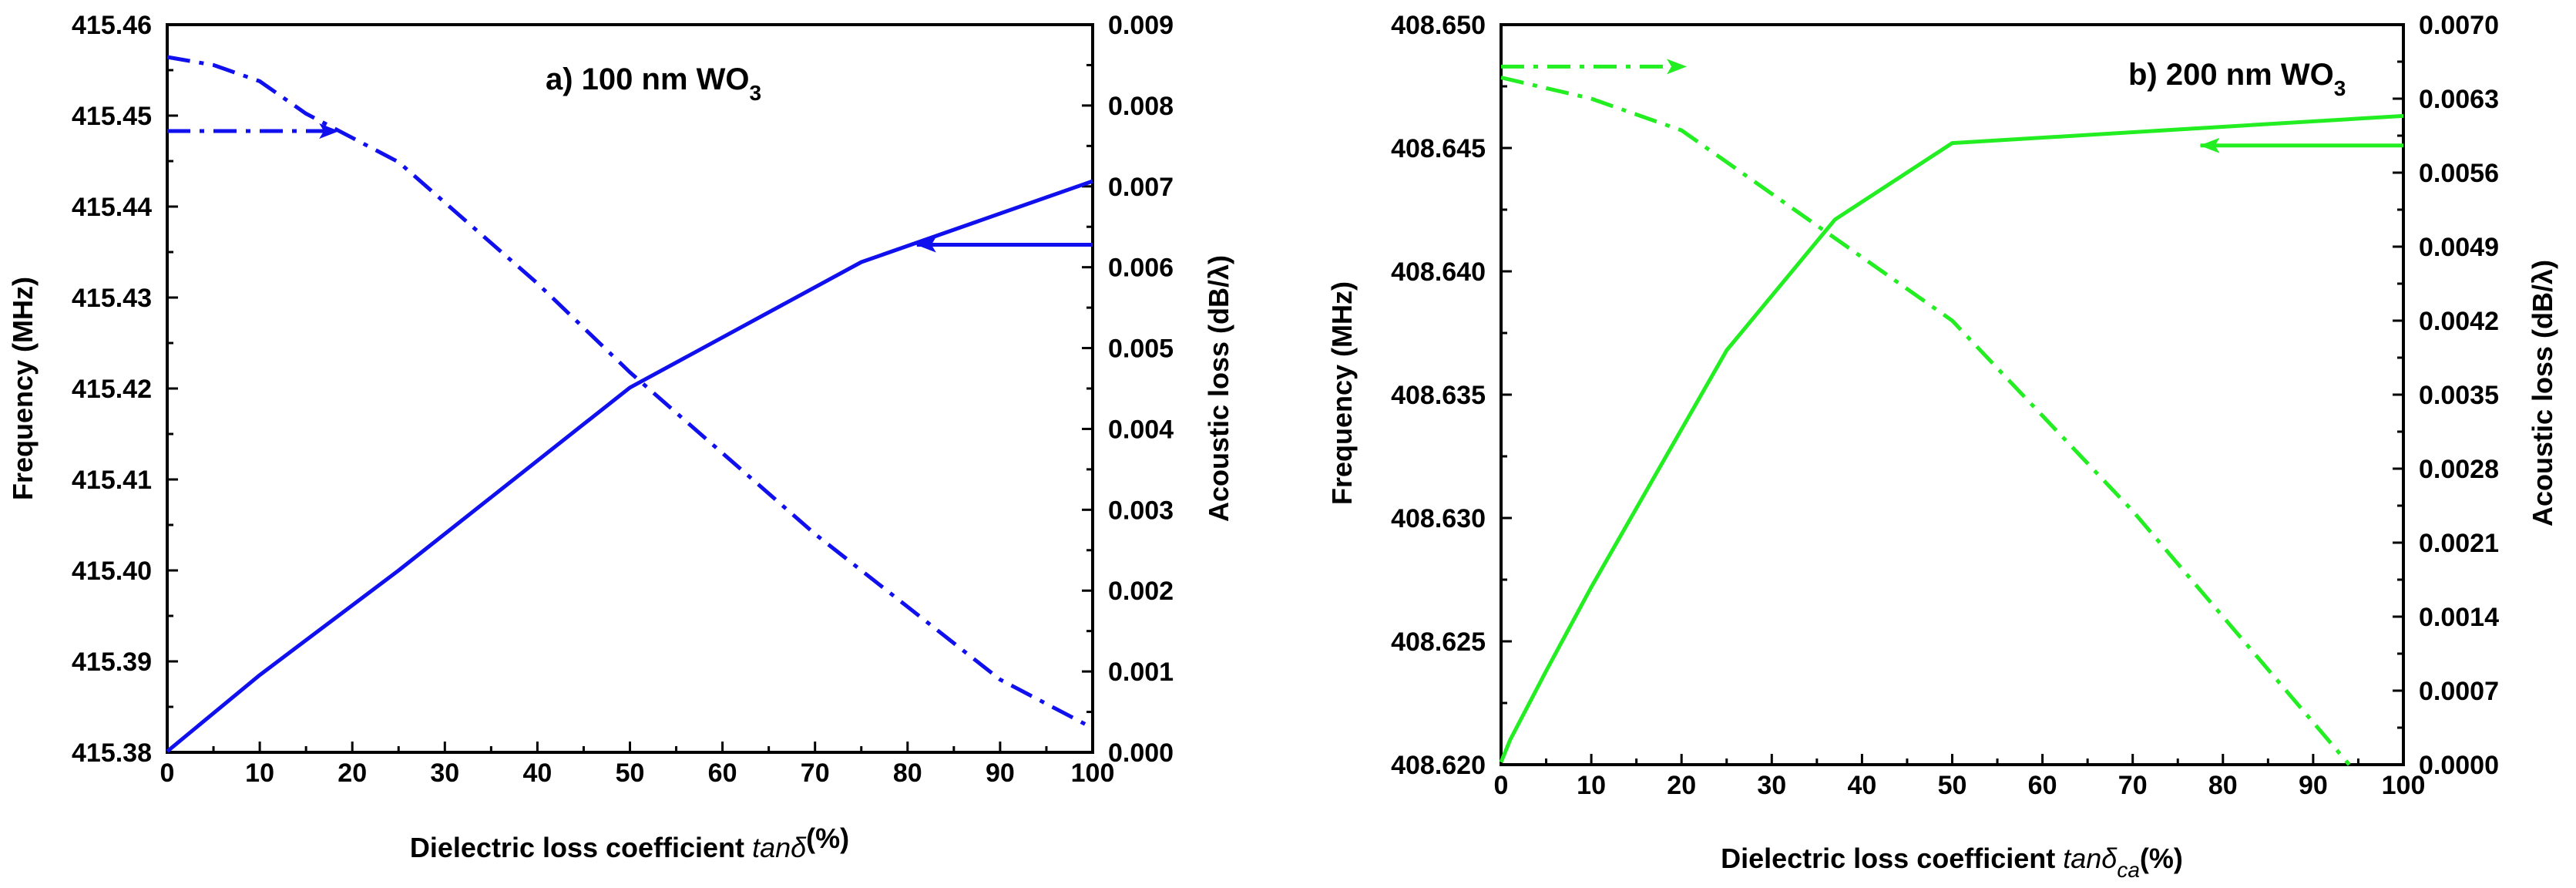 This screenshot has height=888, width=2576. What do you see at coordinates (2459, 692) in the screenshot?
I see `y-right-tick-label: 0.0007` at bounding box center [2459, 692].